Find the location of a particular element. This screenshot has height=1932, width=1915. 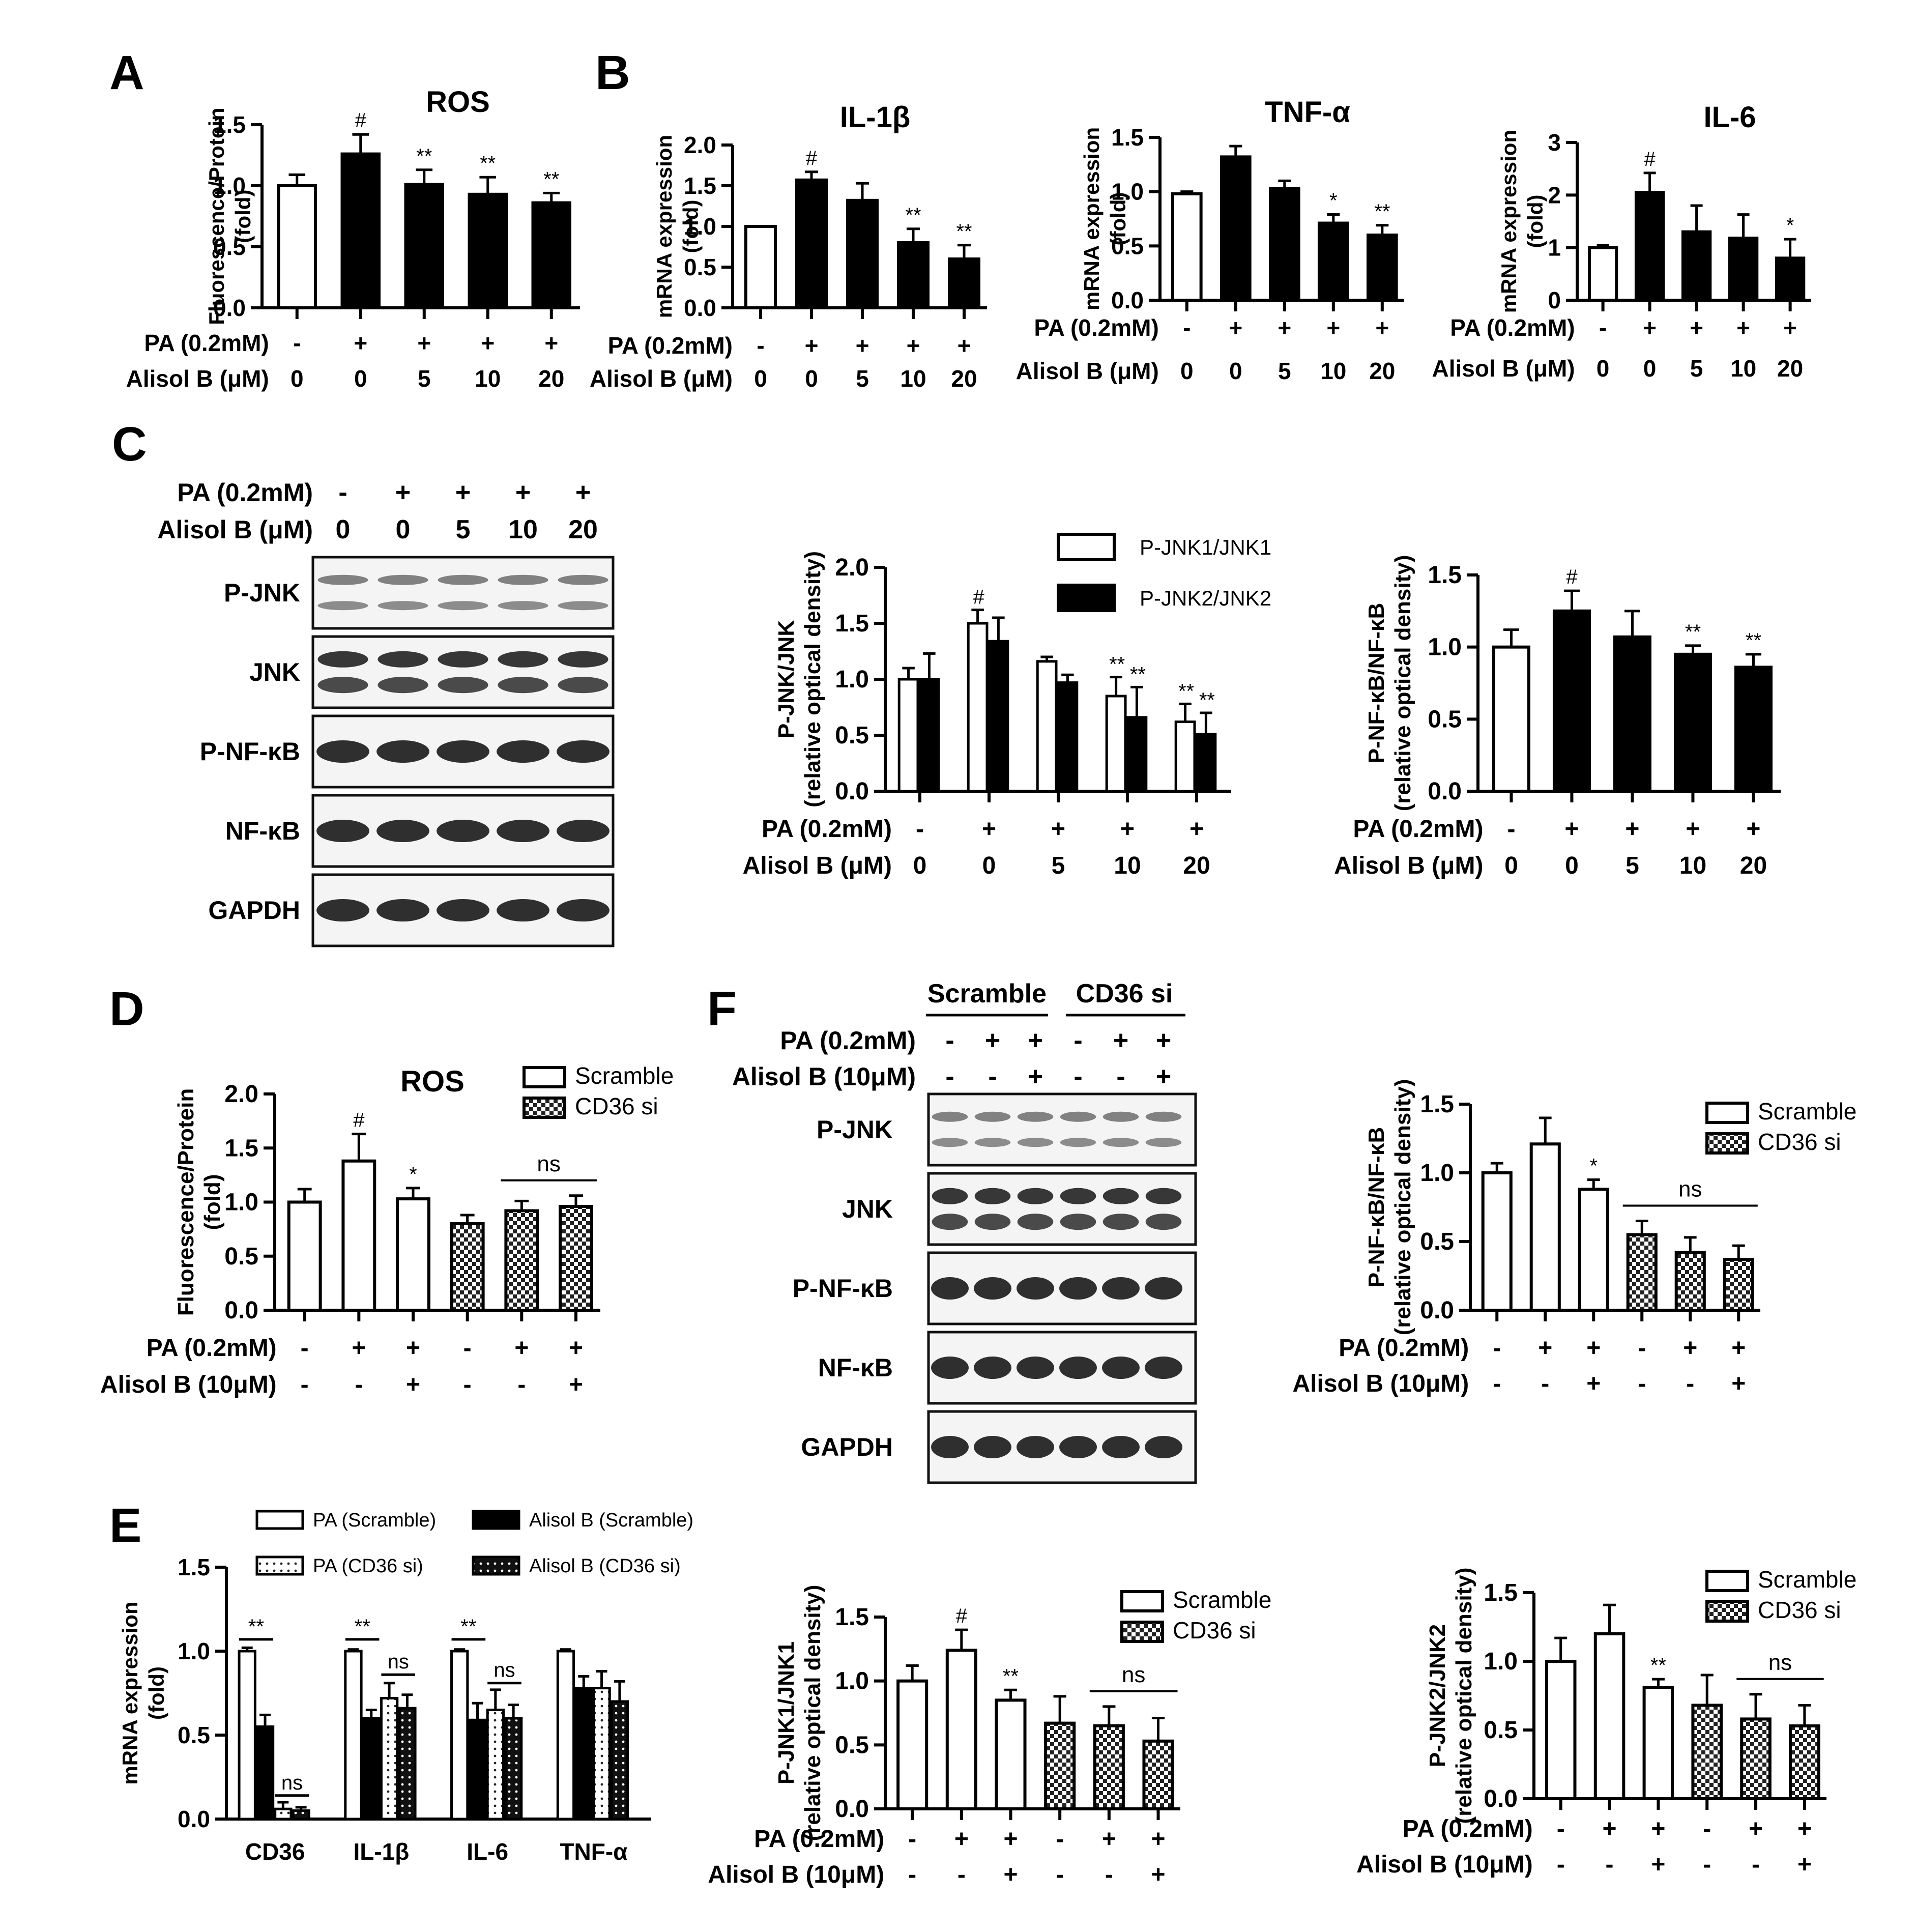

chart-a-row2-label: Alisol B (μM) is located at coordinates (197, 379).